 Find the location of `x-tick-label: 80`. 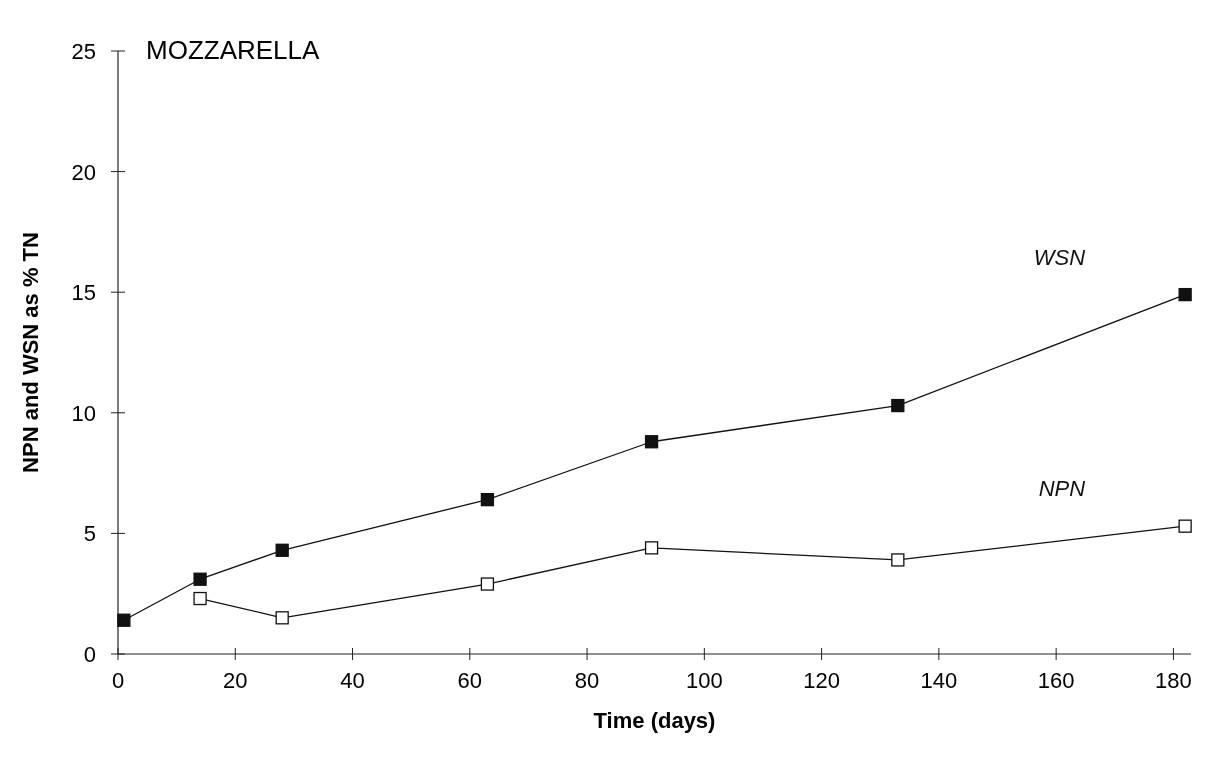

x-tick-label: 80 is located at coordinates (587, 680).